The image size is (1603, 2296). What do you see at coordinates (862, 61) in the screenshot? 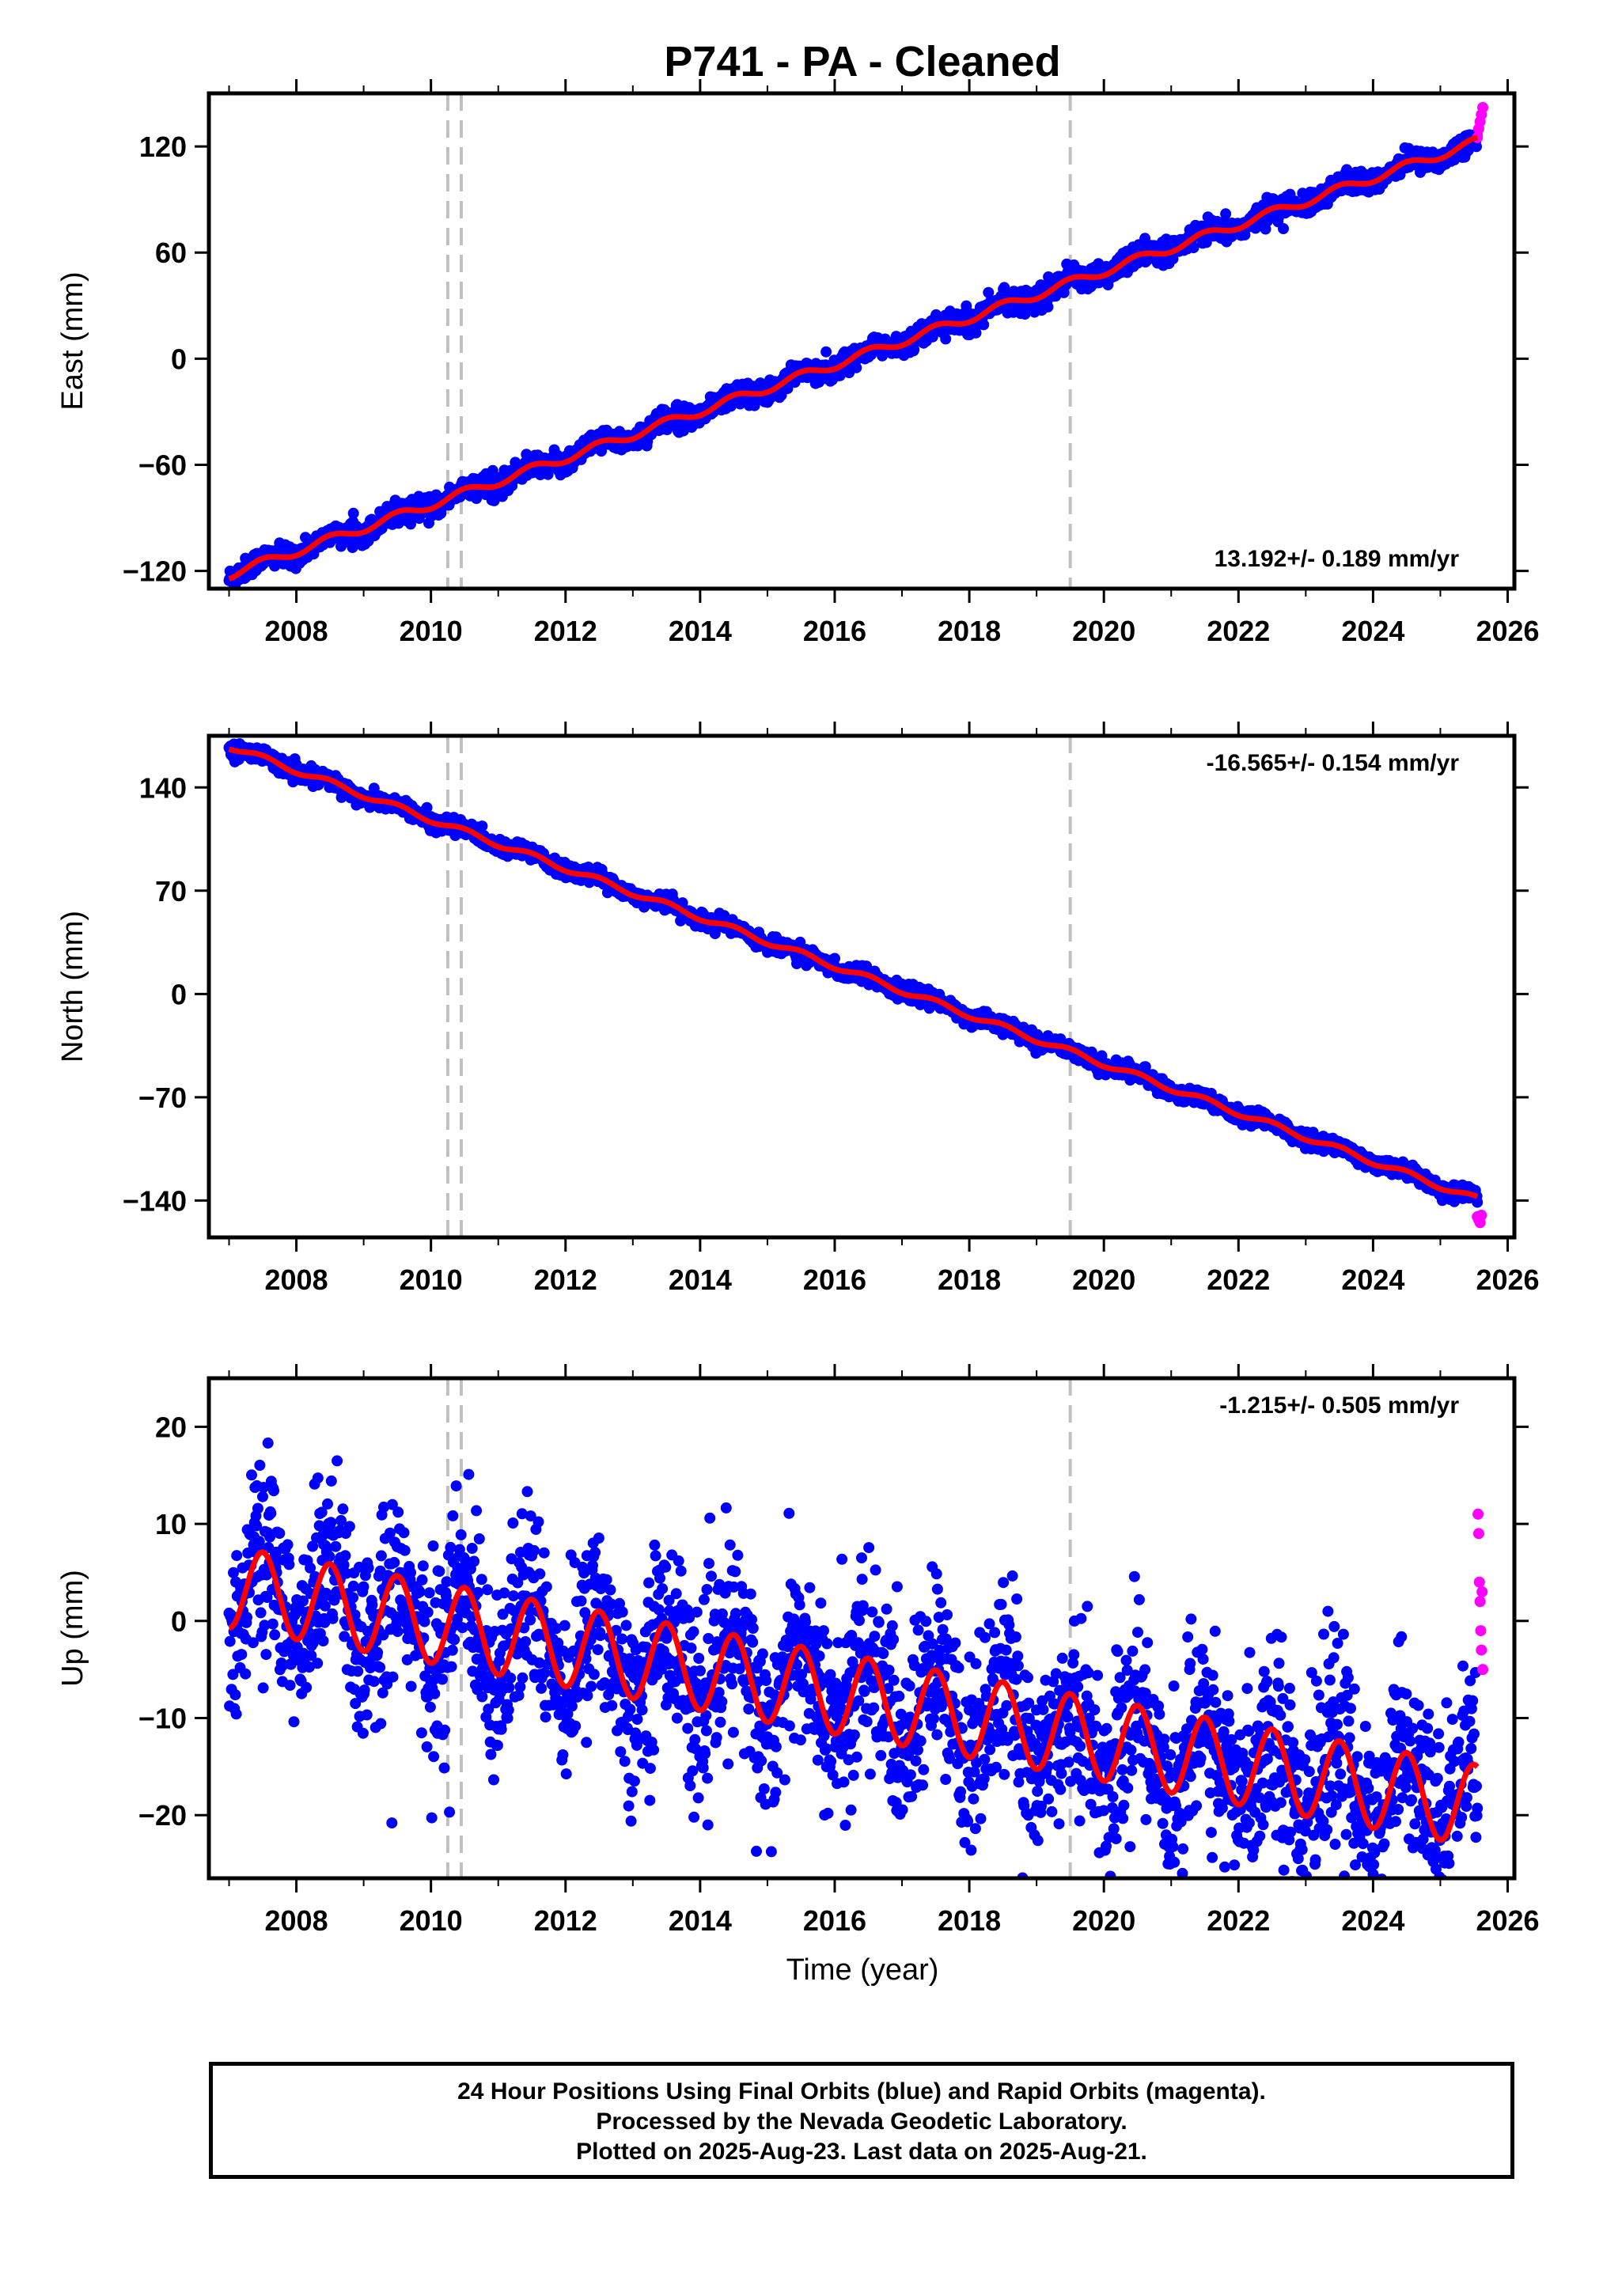
I see `chart-title: P741 - PA - Cleaned` at bounding box center [862, 61].